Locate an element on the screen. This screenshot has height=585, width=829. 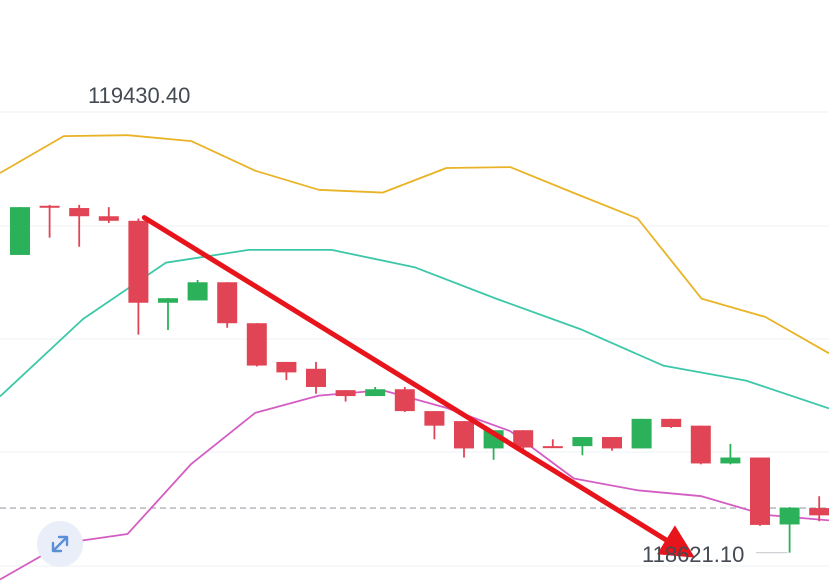
trend-arrow-head is located at coordinates (676, 541).